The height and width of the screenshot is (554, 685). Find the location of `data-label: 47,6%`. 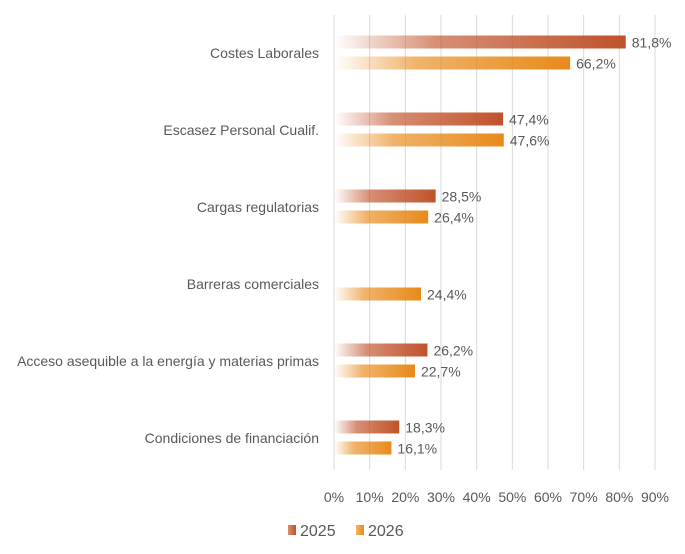

data-label: 47,6% is located at coordinates (530, 141).